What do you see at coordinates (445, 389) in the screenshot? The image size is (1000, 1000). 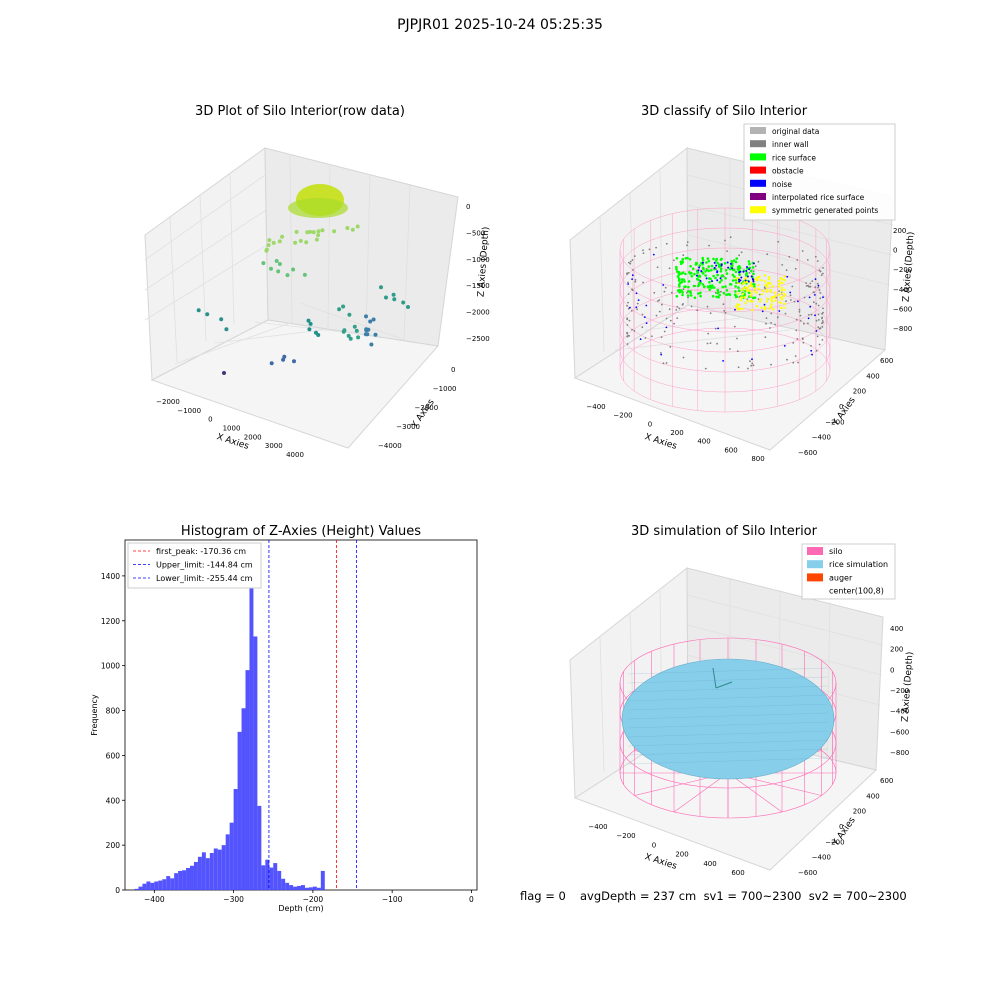 I see `raw-y-tick-label: −1000` at bounding box center [445, 389].